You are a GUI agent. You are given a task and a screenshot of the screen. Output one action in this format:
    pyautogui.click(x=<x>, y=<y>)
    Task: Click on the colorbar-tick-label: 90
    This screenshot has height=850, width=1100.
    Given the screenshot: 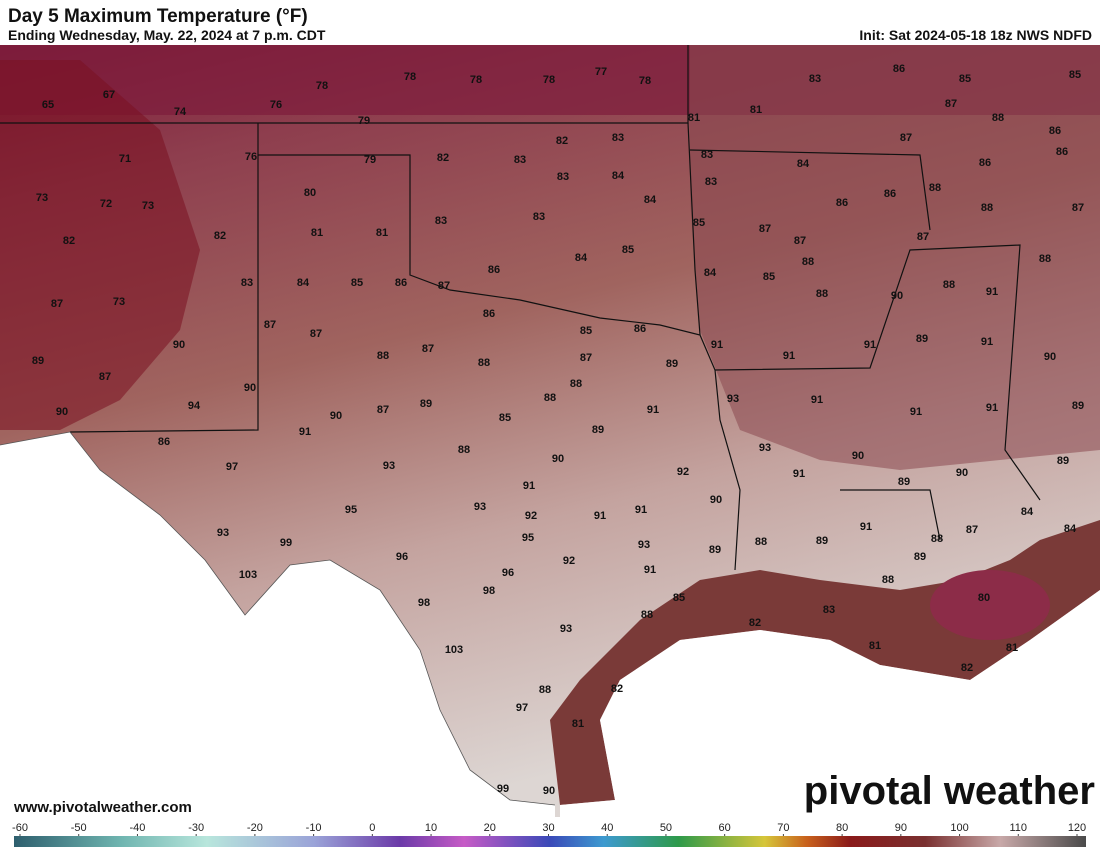 What is the action you would take?
    pyautogui.click(x=901, y=828)
    